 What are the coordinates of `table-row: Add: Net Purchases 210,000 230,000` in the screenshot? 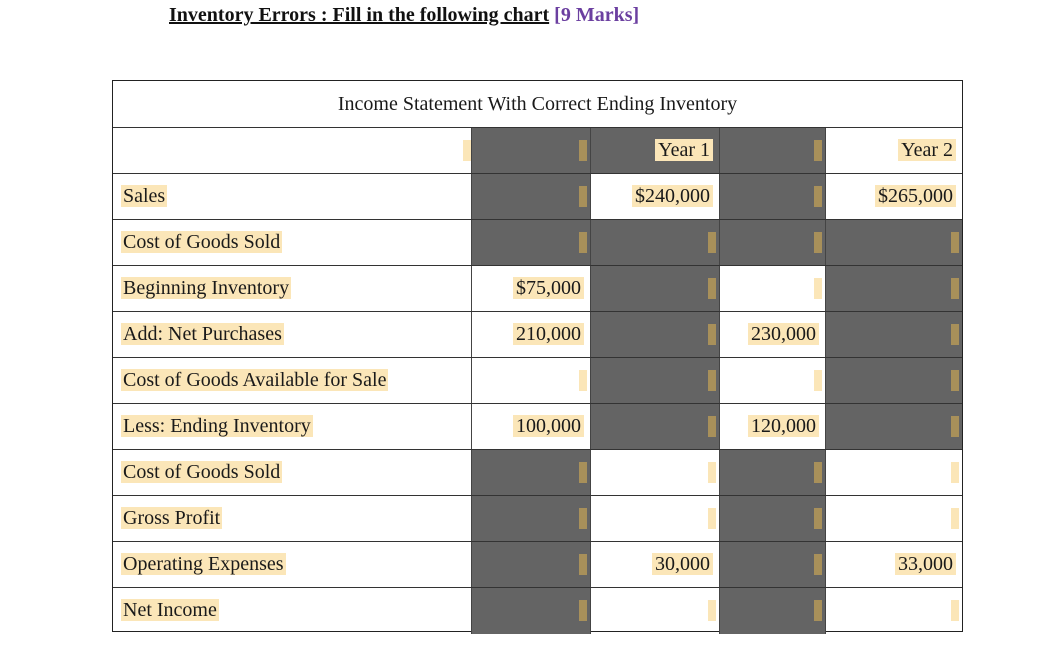 It's located at (537, 335).